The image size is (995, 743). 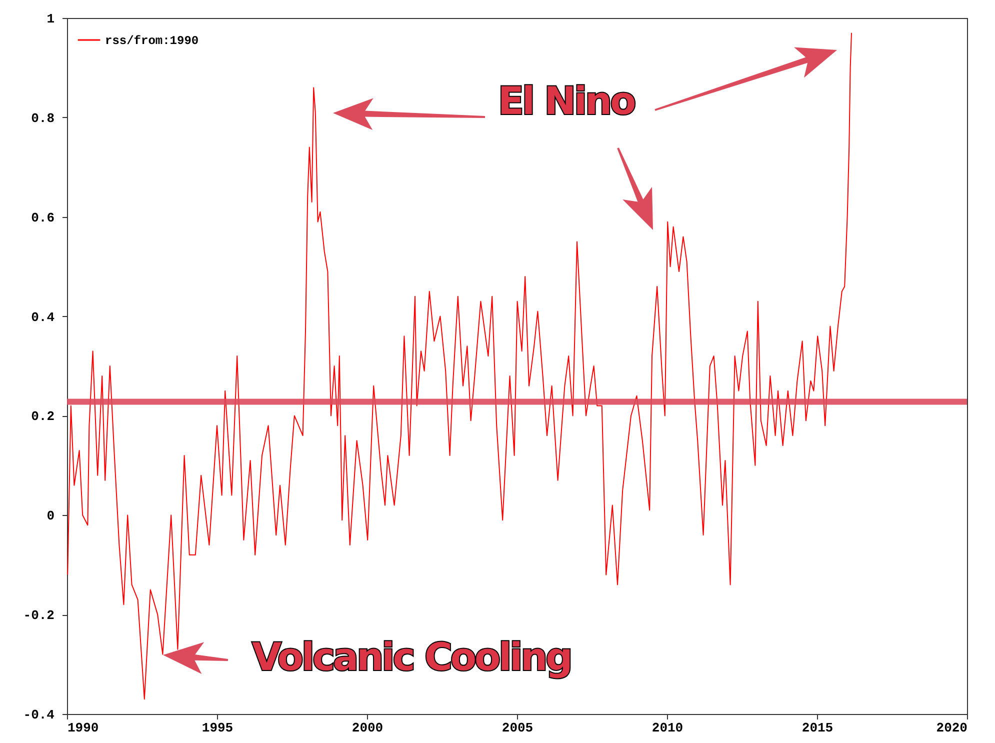 I want to click on x-tick-label: 1995, so click(x=218, y=728).